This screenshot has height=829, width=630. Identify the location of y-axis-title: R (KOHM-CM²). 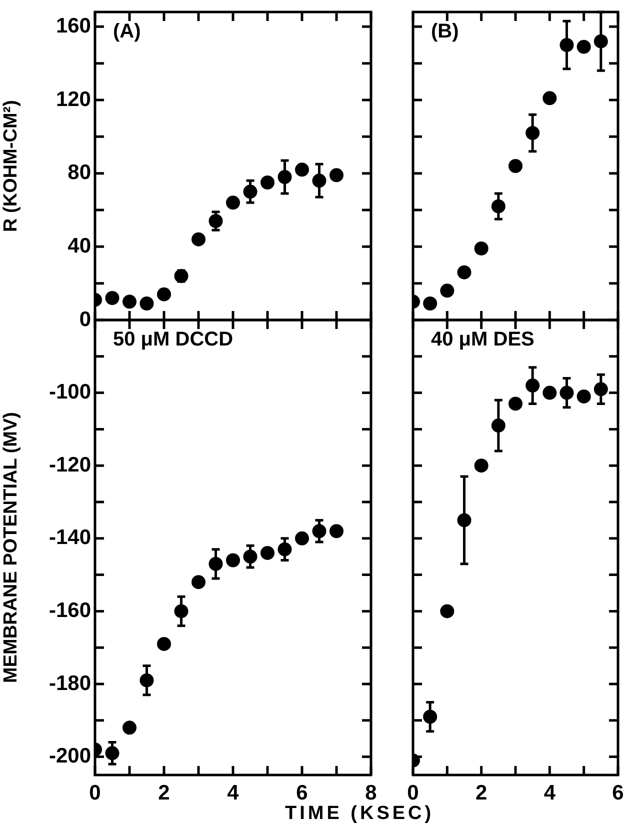
(11, 166).